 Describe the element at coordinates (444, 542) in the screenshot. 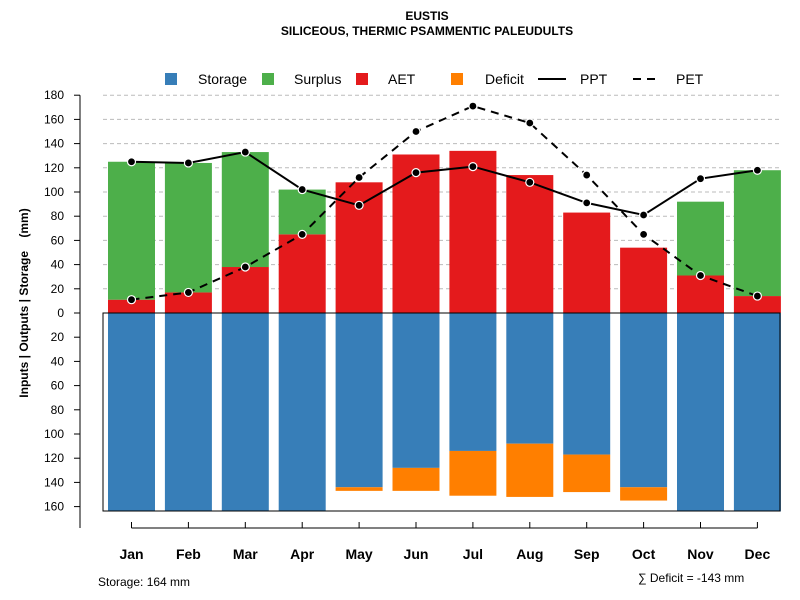

I see `x-axis: Jan Feb Mar Apr May Jun Jul Aug Sep Oct Nov Dec` at that location.